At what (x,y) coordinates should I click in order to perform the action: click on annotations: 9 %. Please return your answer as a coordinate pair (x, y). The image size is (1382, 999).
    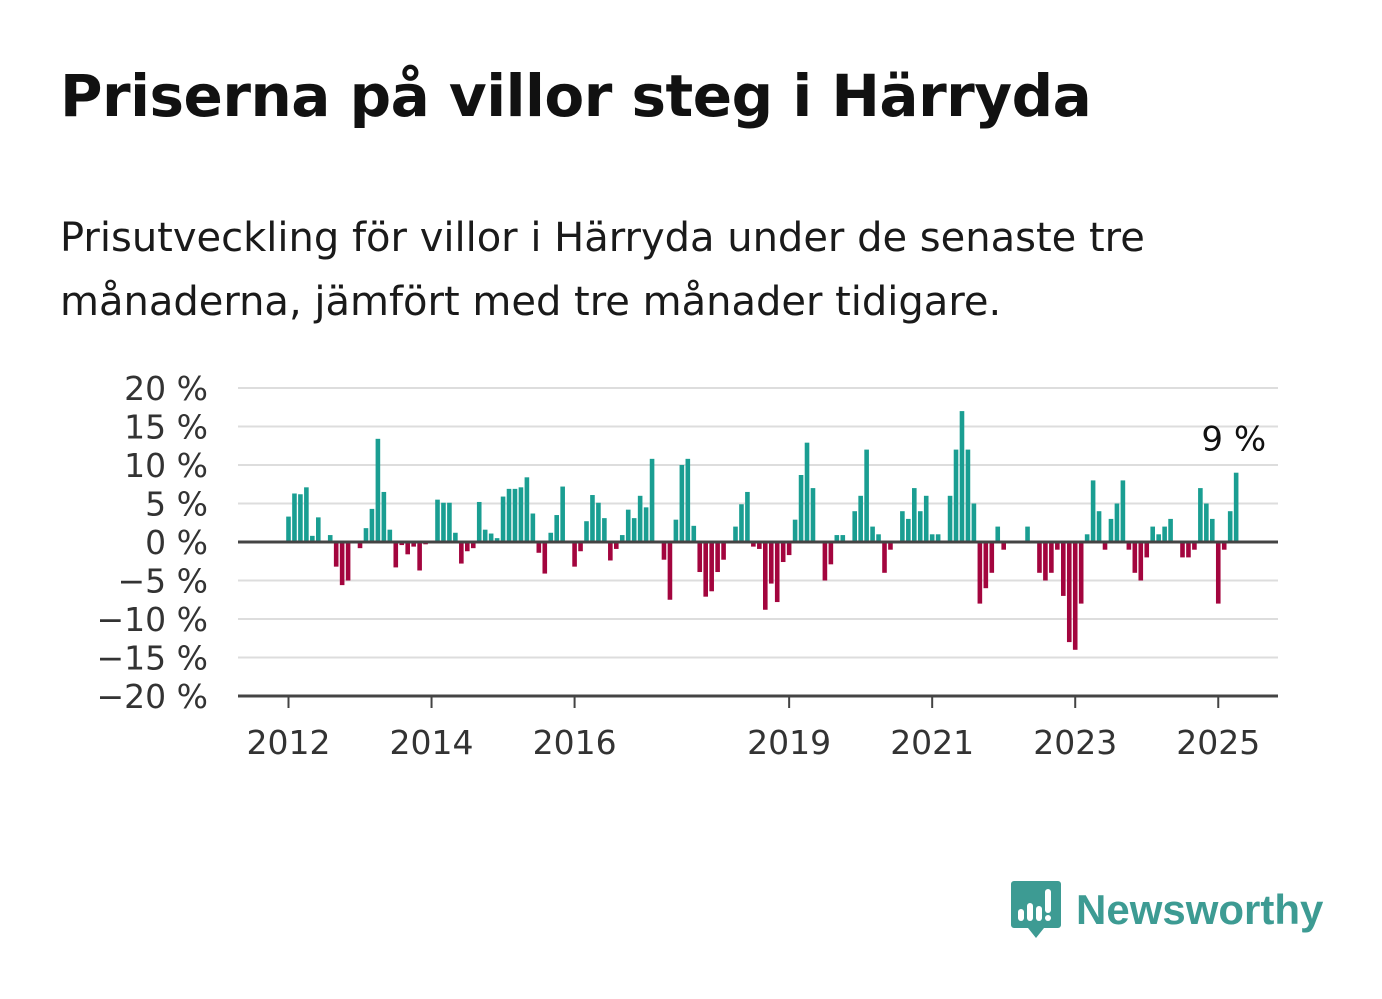
    Looking at the image, I should click on (1233, 440).